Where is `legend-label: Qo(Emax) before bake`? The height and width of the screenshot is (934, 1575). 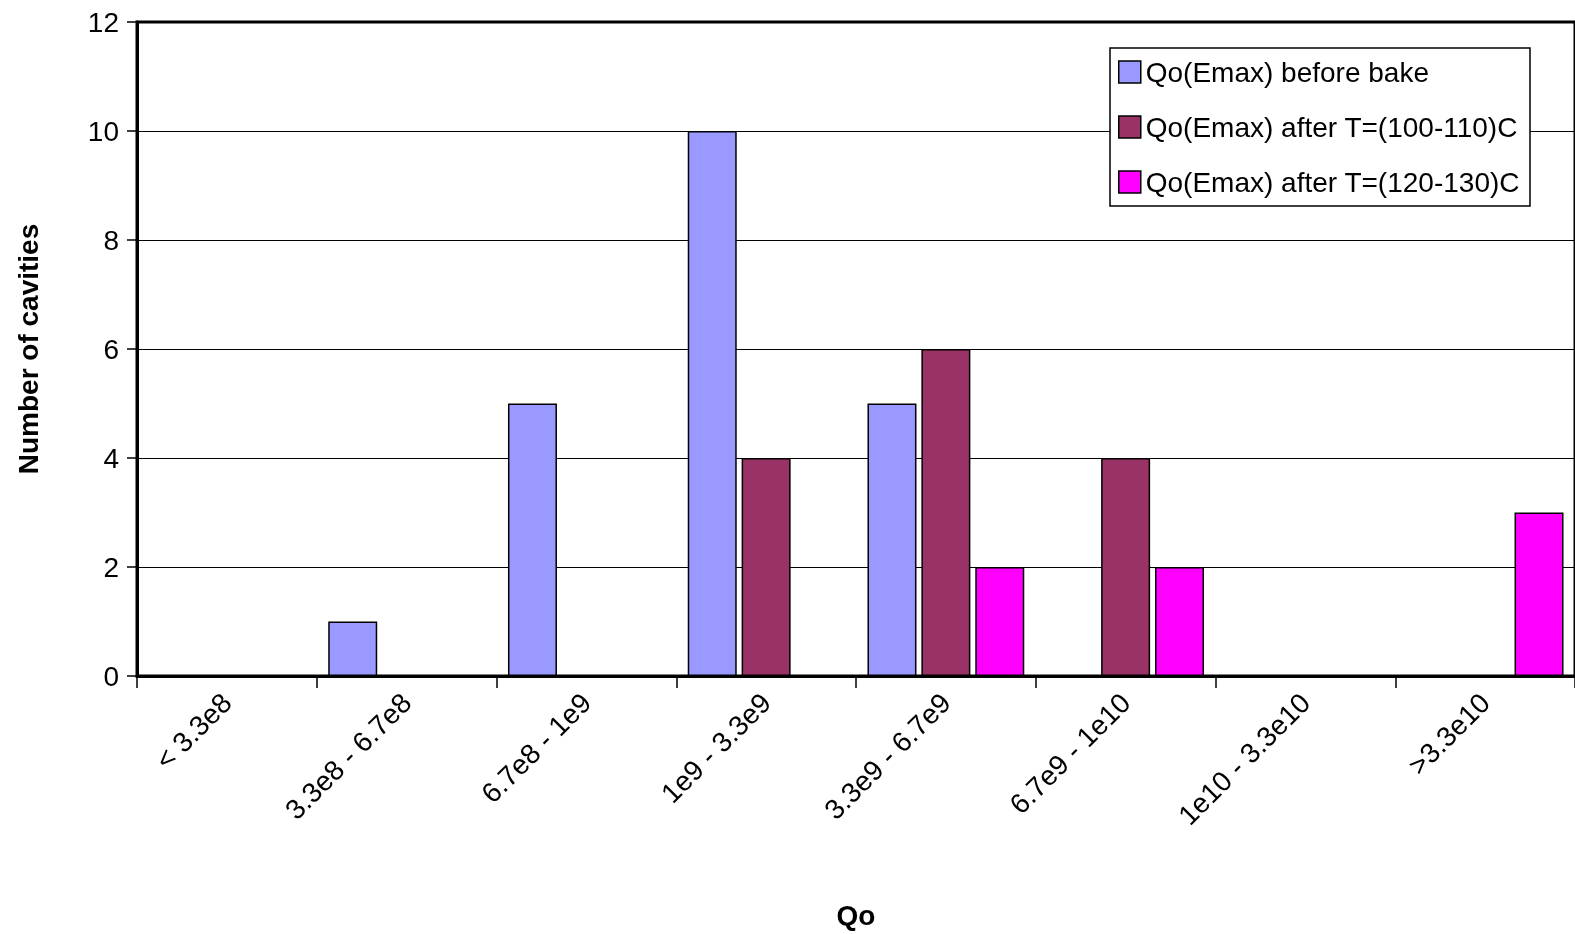 legend-label: Qo(Emax) before bake is located at coordinates (1287, 72).